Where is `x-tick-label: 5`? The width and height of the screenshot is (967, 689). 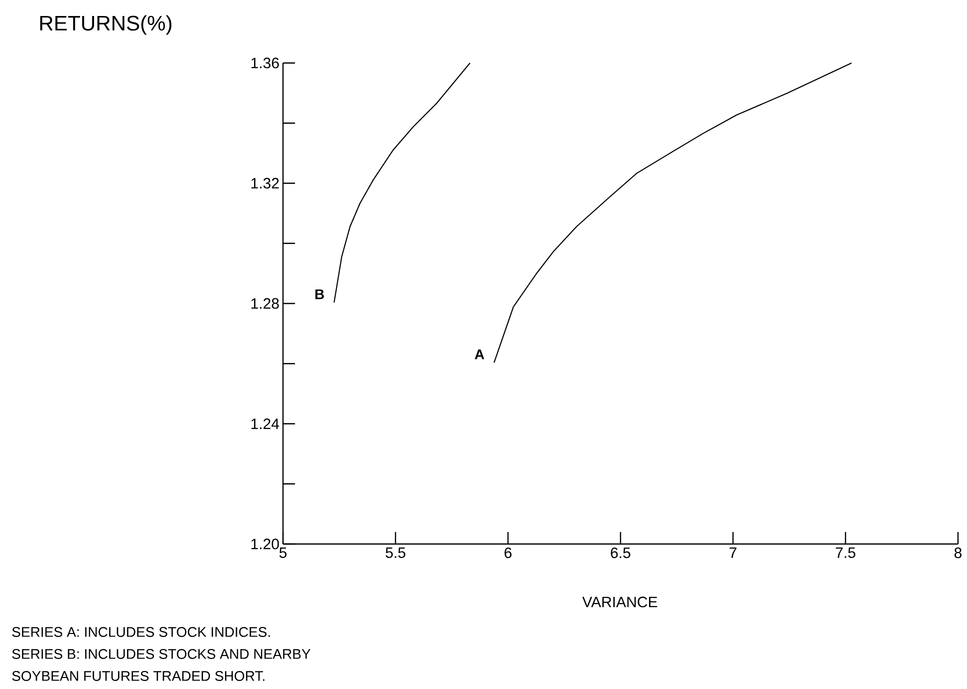
x-tick-label: 5 is located at coordinates (283, 553).